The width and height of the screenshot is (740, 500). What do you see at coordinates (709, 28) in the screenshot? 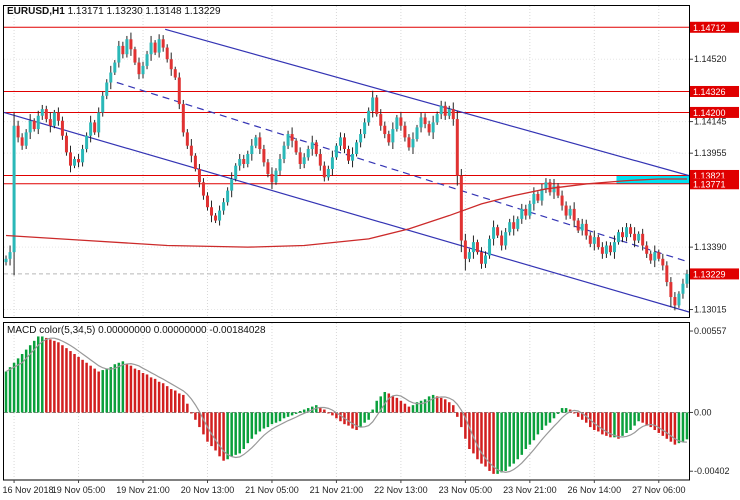
I see `price-level-label: 1.14712` at bounding box center [709, 28].